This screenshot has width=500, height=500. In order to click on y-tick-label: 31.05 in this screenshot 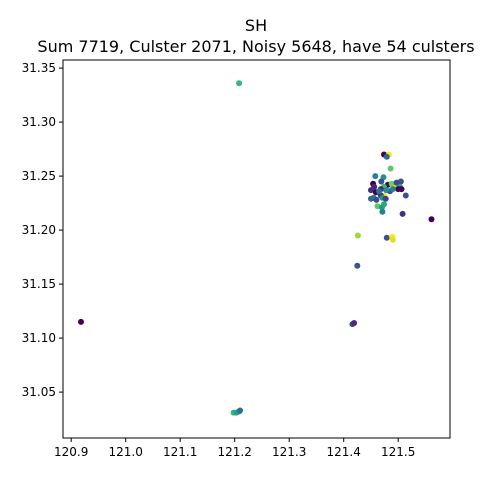, I will do `click(39, 392)`.